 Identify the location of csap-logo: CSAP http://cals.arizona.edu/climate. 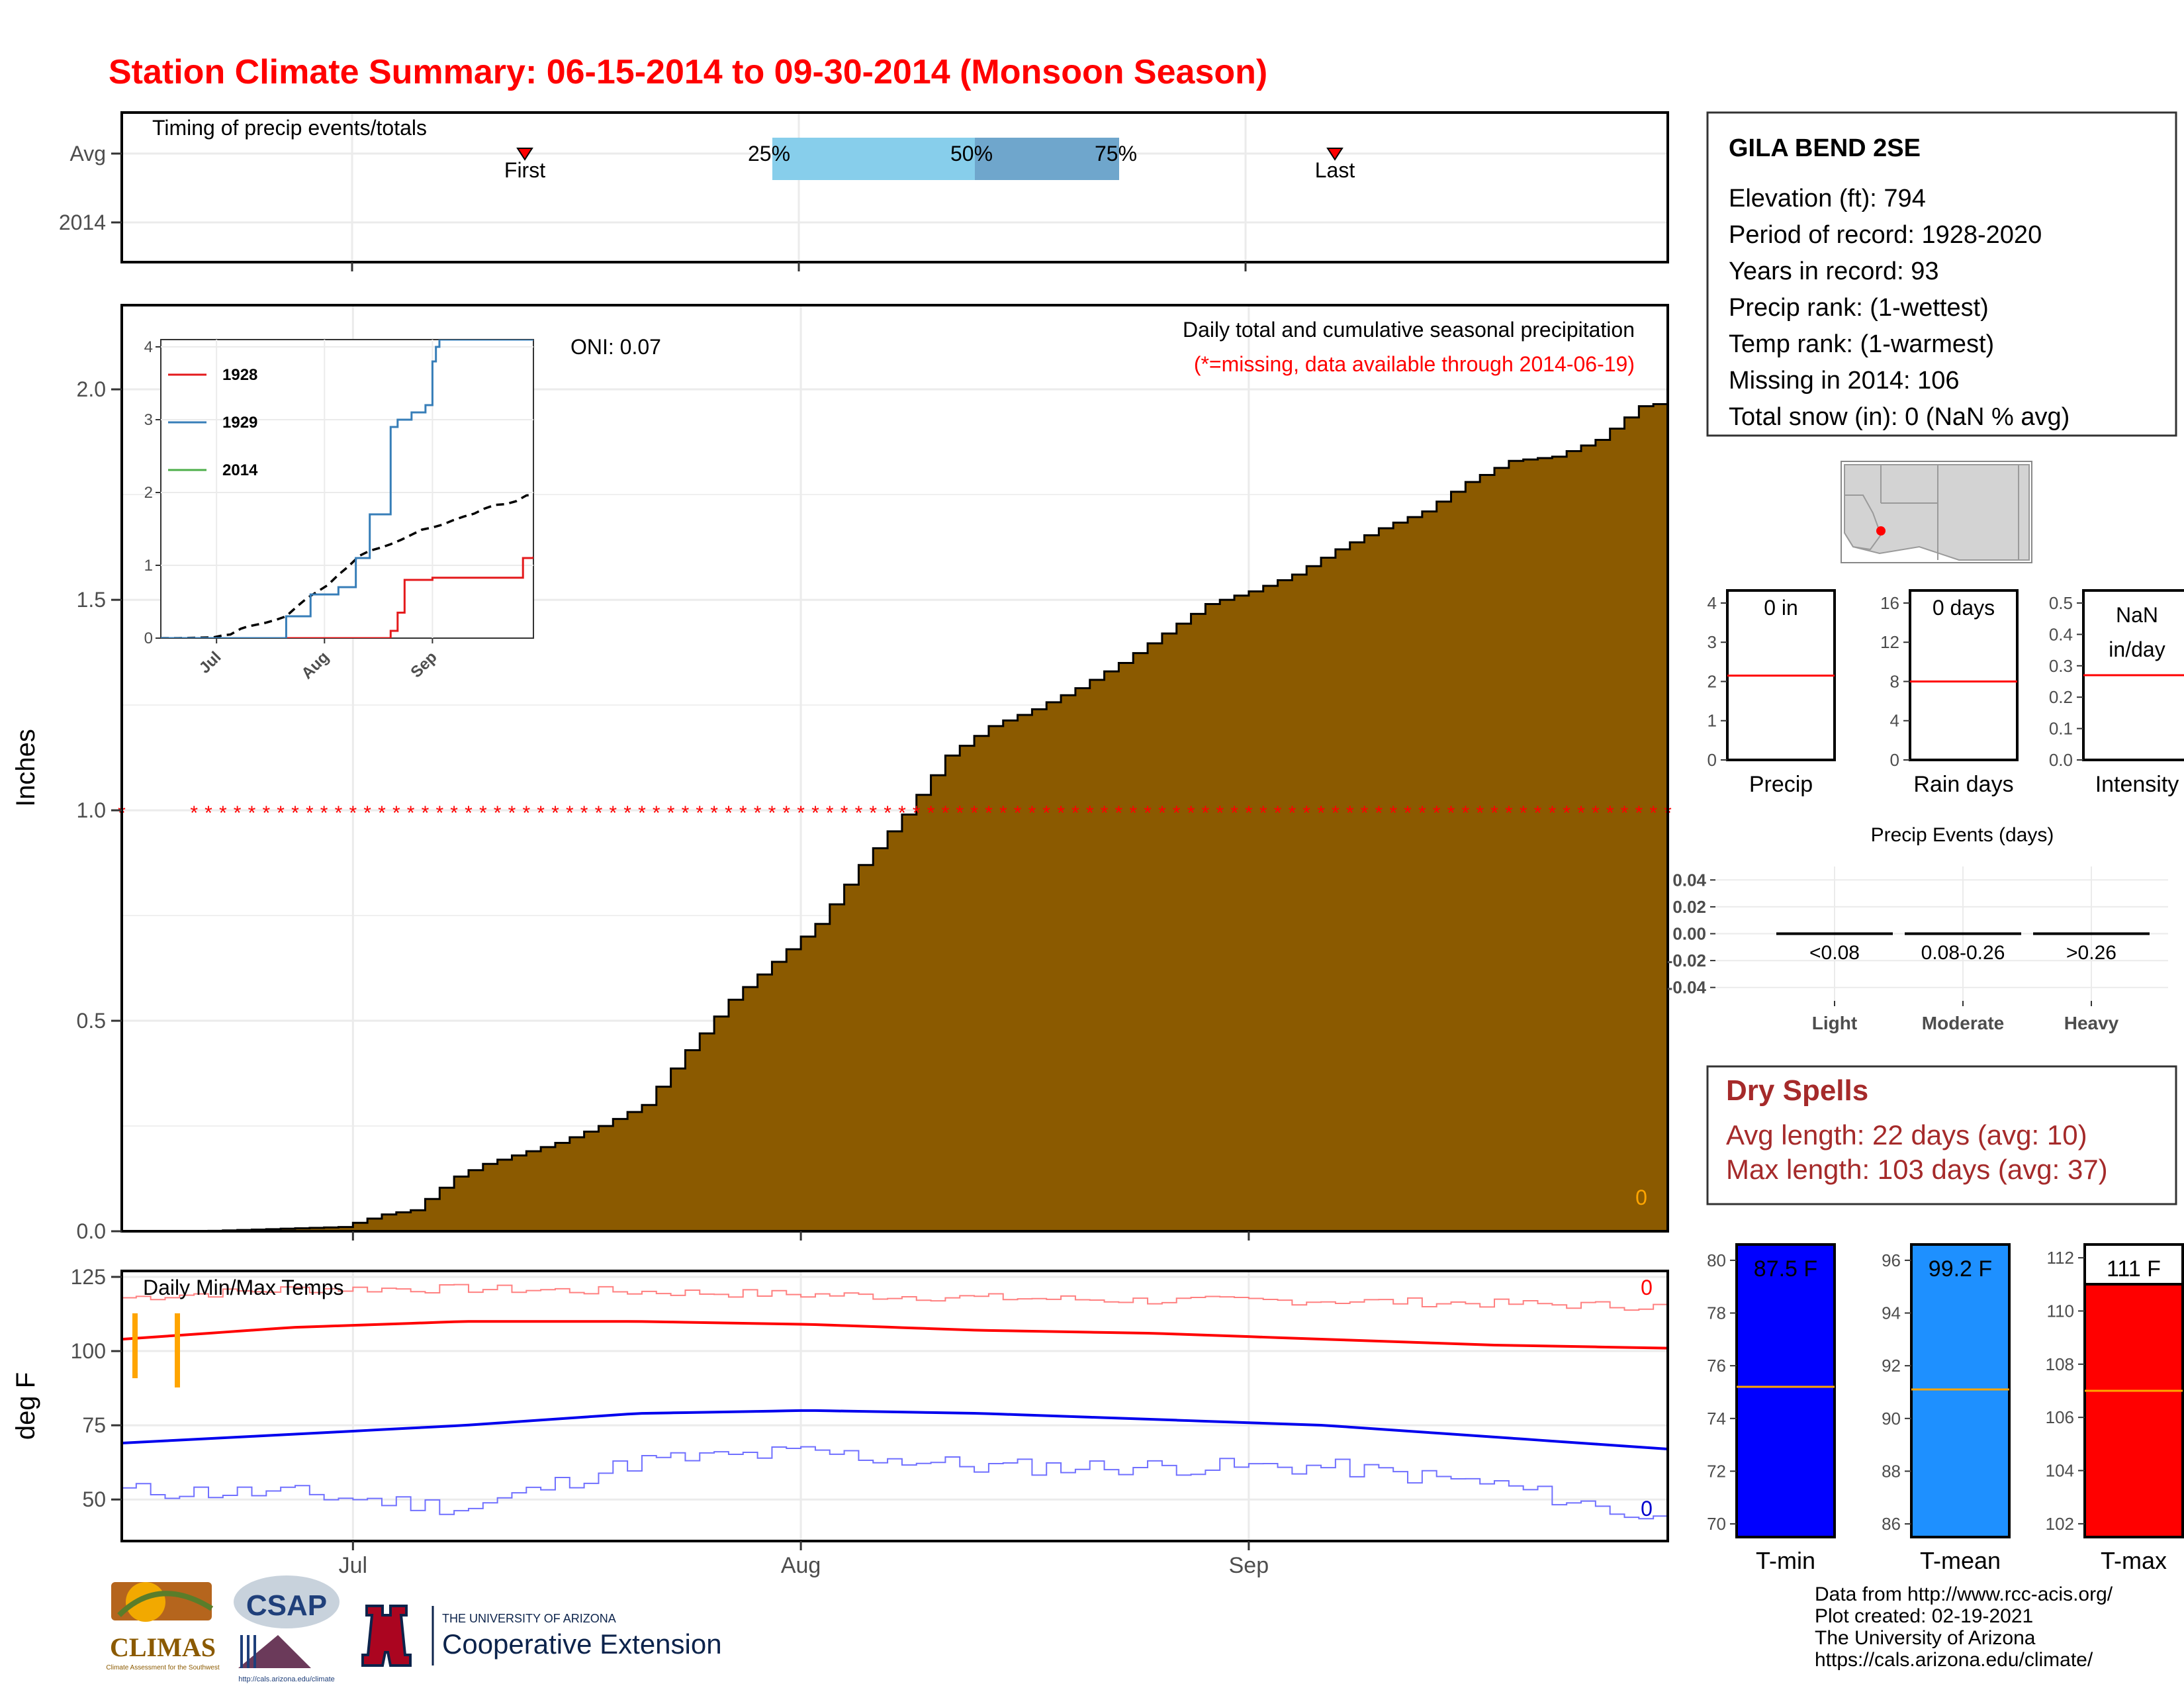
(287, 1629).